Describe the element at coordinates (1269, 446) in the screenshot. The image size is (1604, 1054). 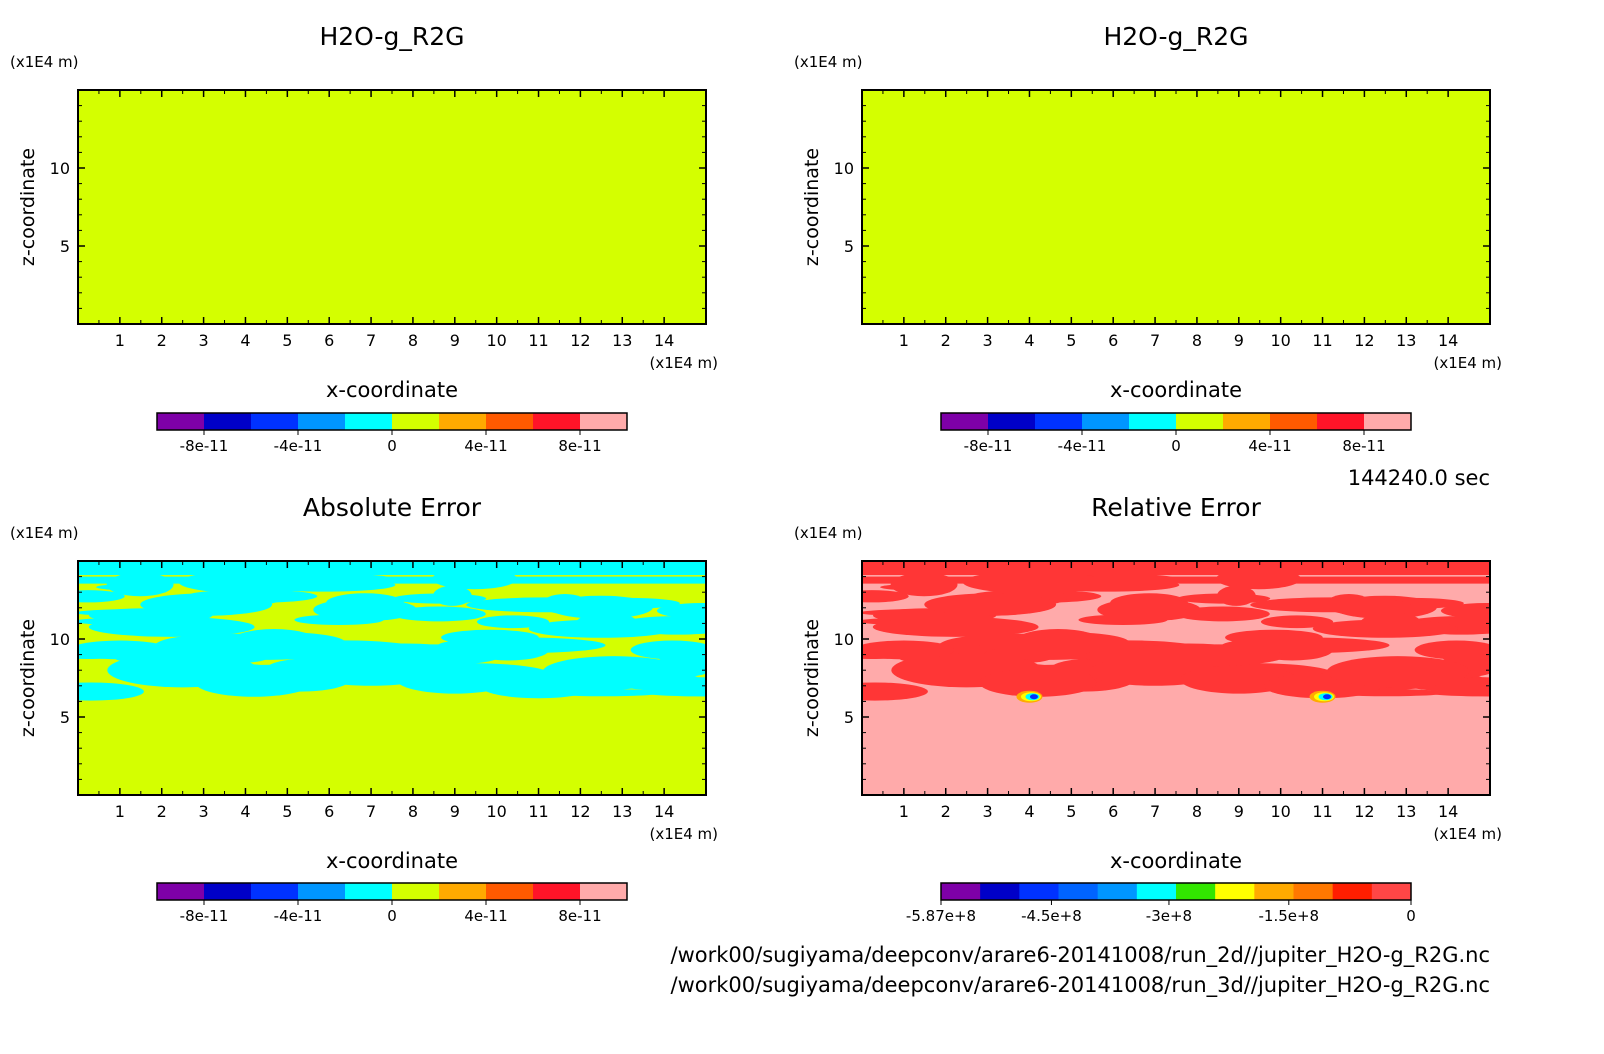
I see `colorbar-label: 4e-11` at that location.